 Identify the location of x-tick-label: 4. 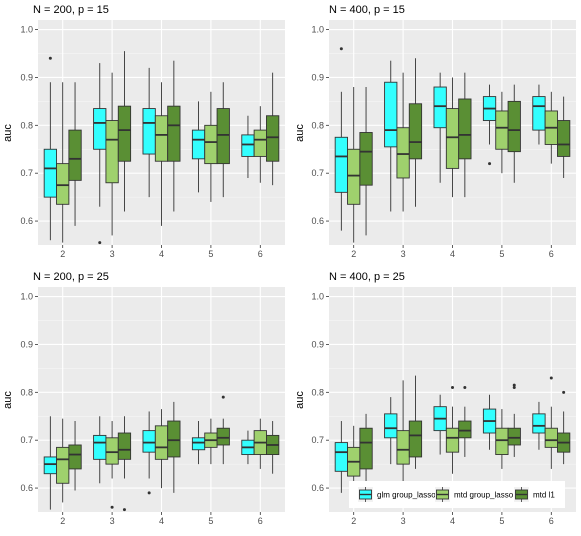
(161, 254).